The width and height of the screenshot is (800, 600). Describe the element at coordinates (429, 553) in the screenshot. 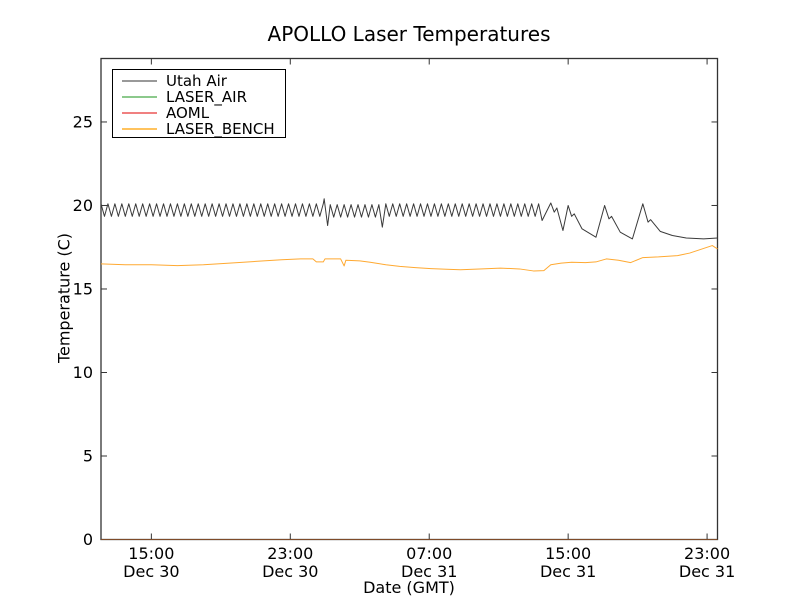

I see `x-tick-label-time: 07:00` at that location.